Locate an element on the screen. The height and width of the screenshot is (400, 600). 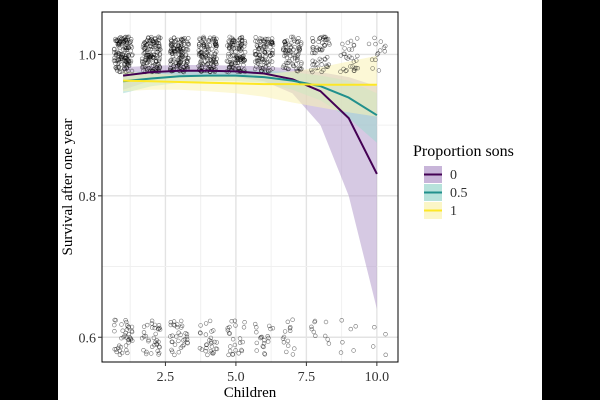
y-axis-title: Survival after one year is located at coordinates (68, 186).